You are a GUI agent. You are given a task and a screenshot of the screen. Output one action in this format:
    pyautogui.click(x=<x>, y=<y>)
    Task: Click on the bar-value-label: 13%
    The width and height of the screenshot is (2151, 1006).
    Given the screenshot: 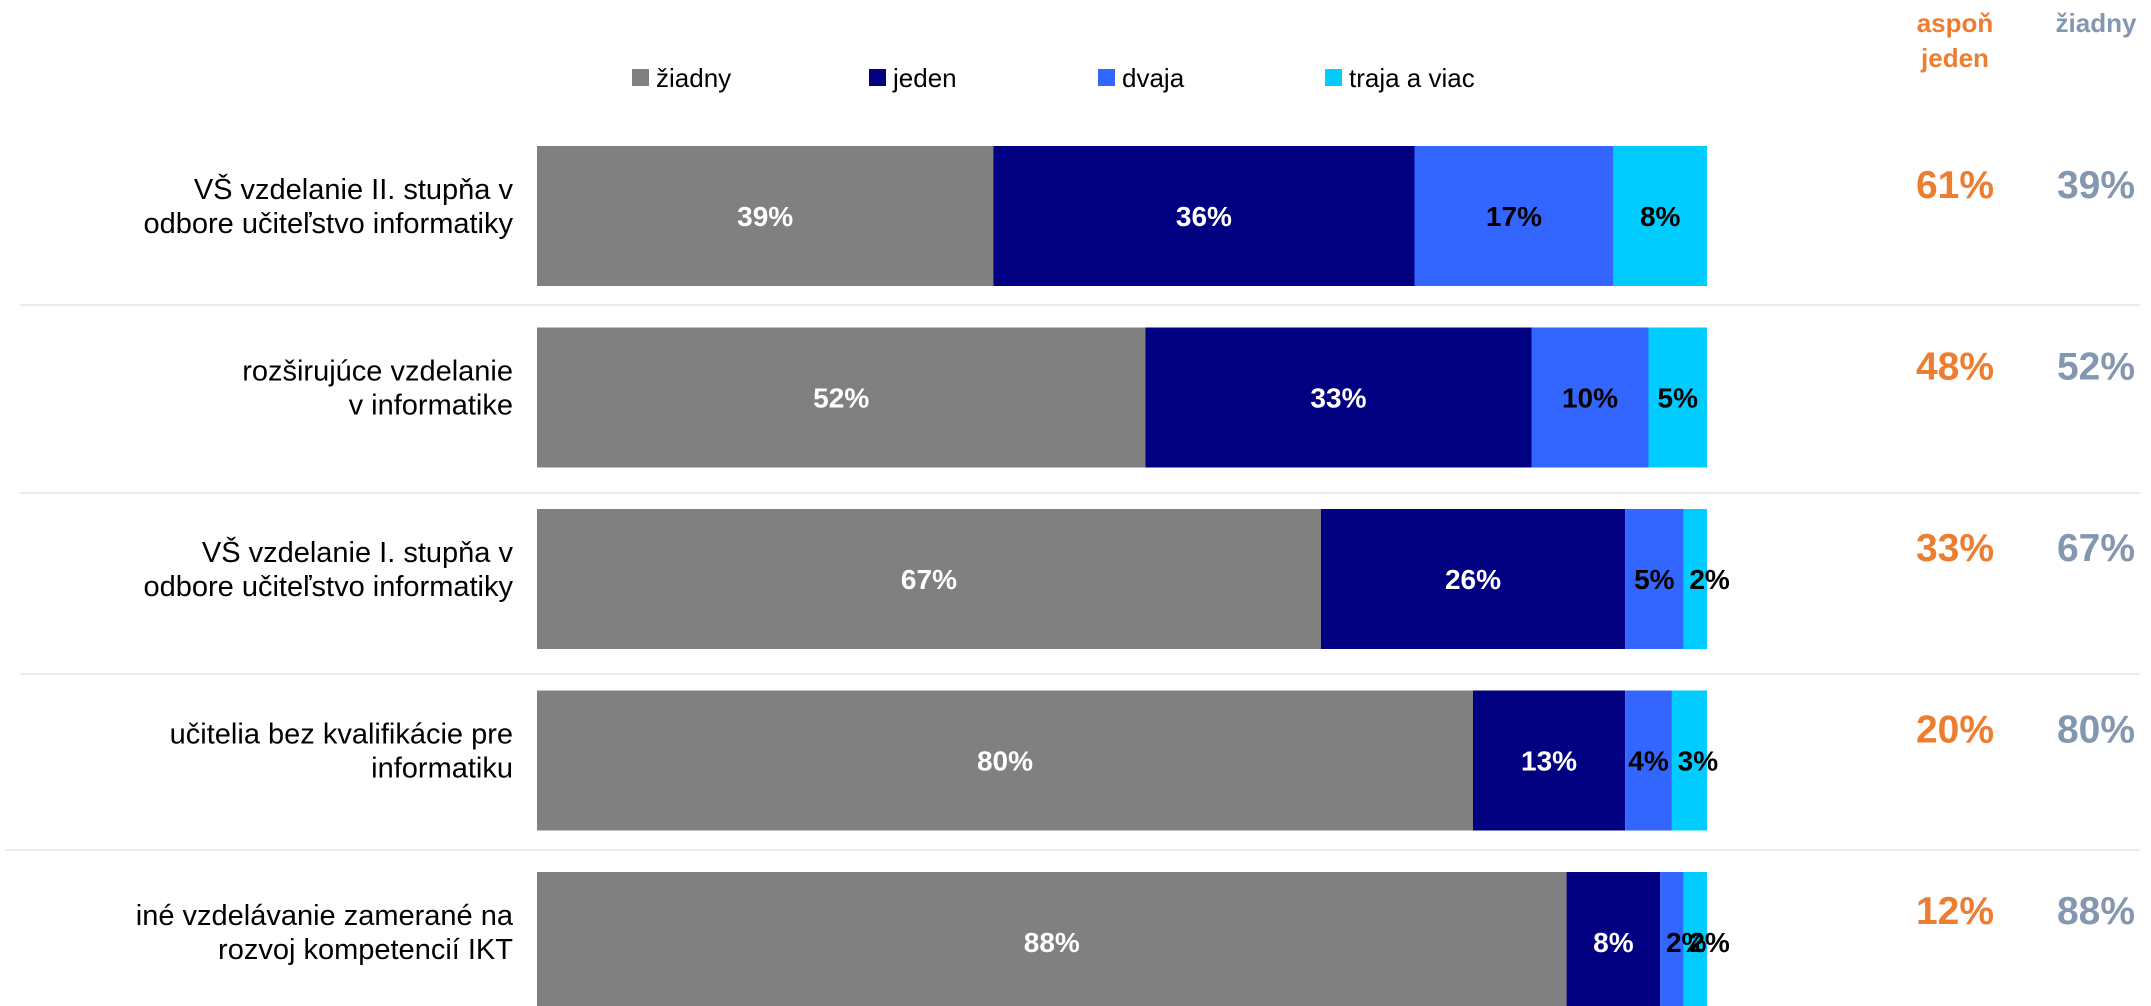 What is the action you would take?
    pyautogui.click(x=1549, y=761)
    